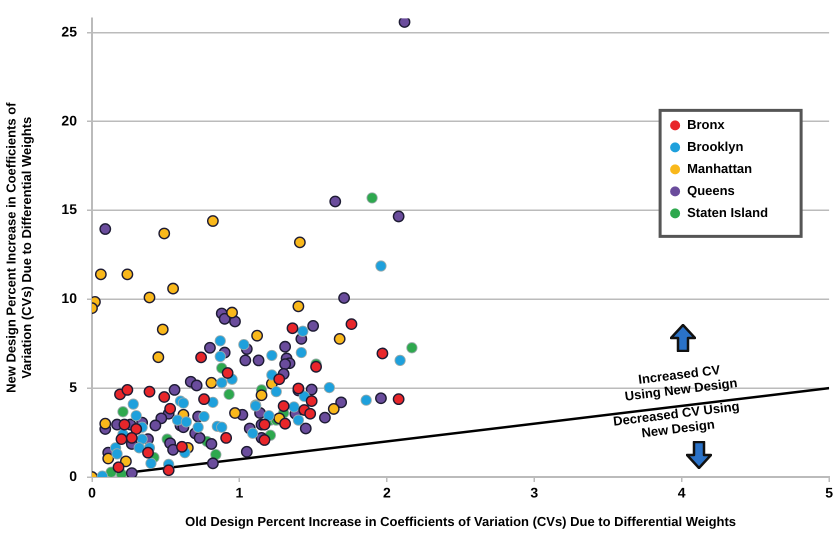 The image size is (836, 534). I want to click on x-tick-label: 5, so click(829, 492).